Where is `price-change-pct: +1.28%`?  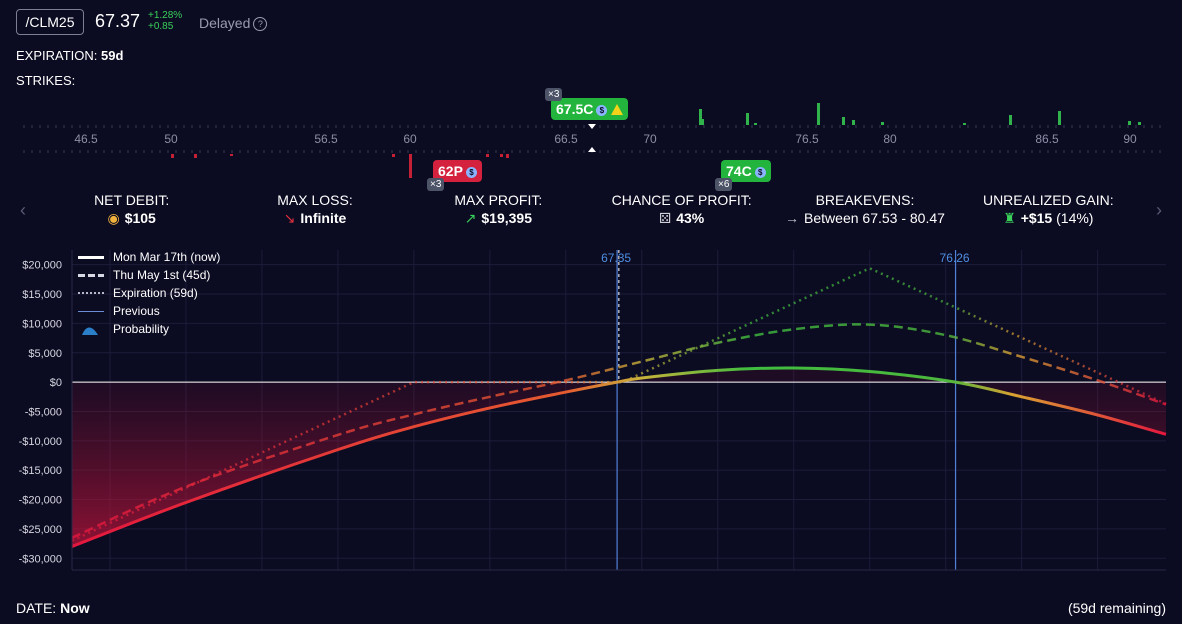
price-change-pct: +1.28% is located at coordinates (165, 15).